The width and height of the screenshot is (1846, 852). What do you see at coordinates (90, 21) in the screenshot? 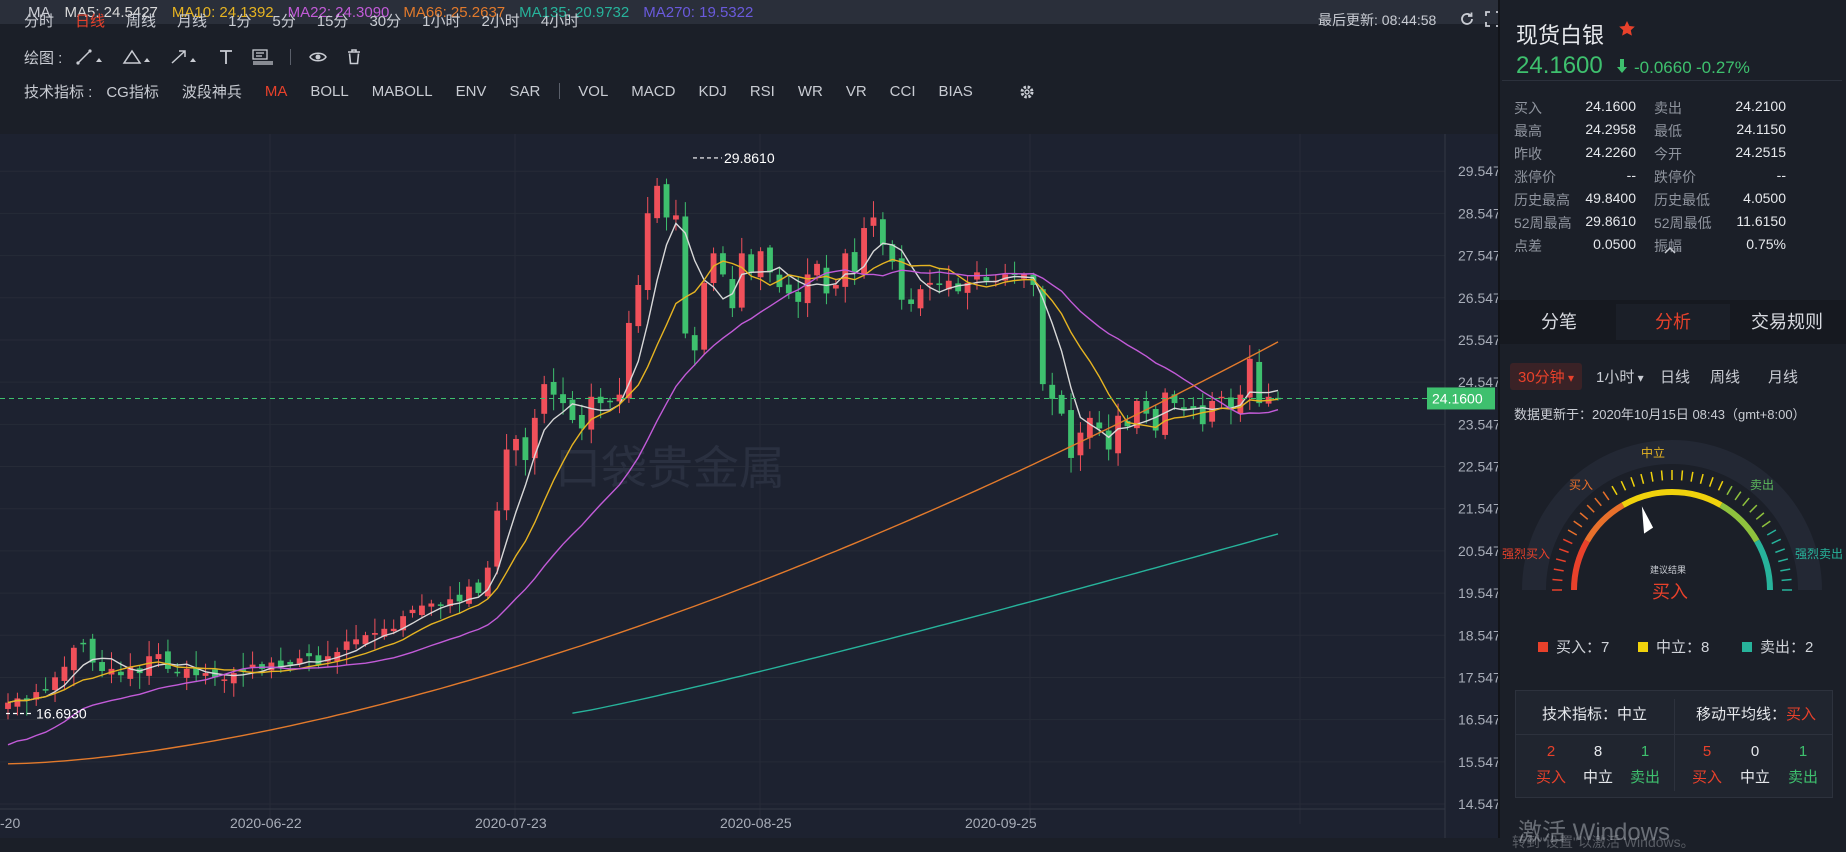
I see `timeframe-1: 日线` at bounding box center [90, 21].